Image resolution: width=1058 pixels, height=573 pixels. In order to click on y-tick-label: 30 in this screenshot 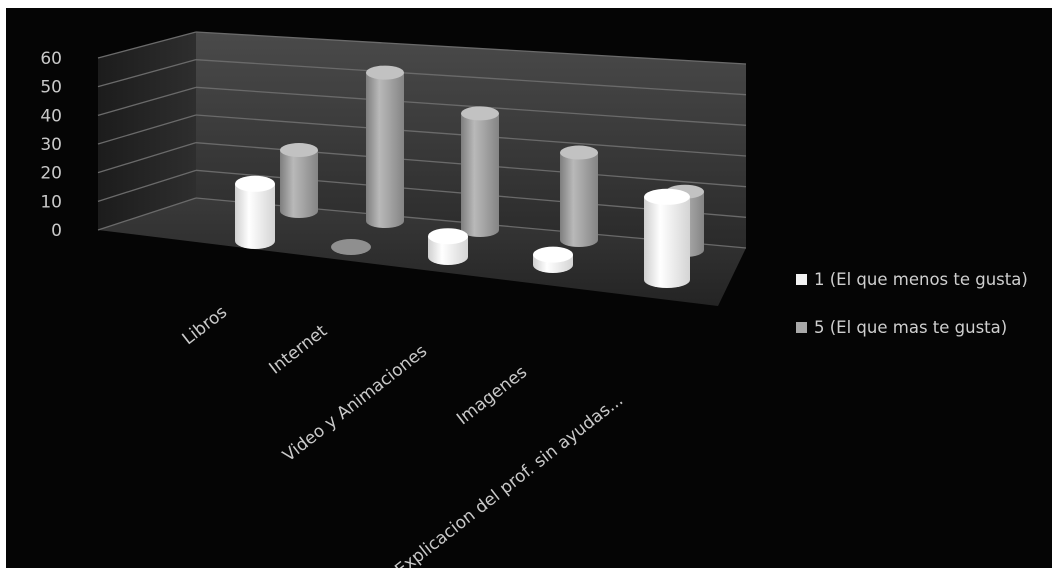, I will do `click(51, 145)`.